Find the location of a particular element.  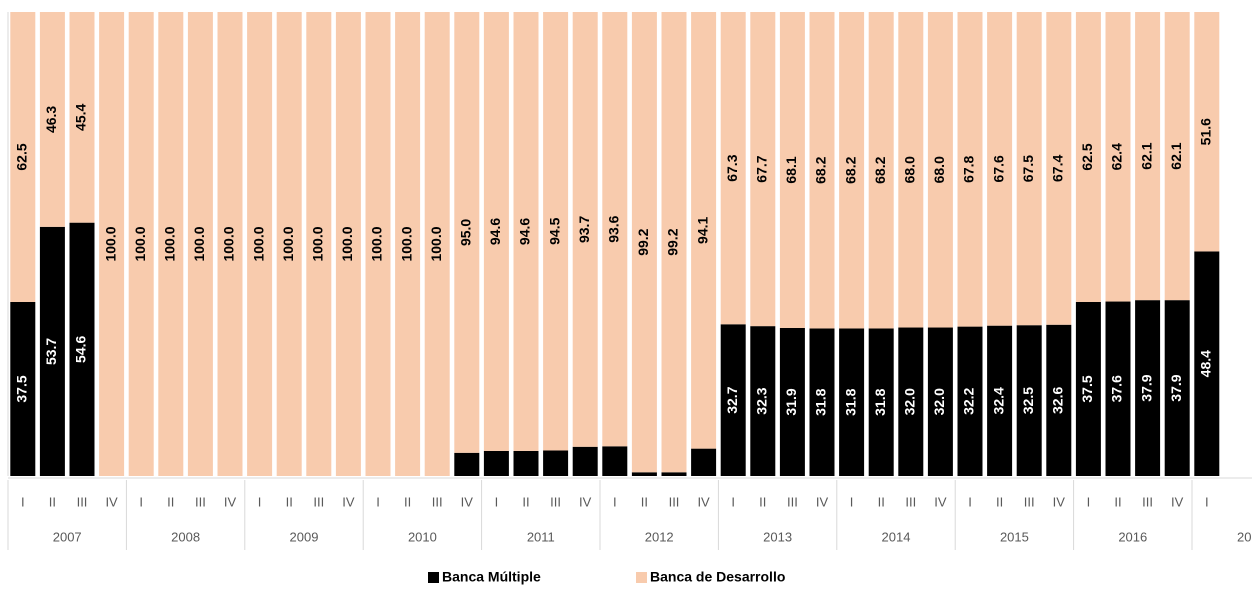

data-label: 32.3 is located at coordinates (762, 400).